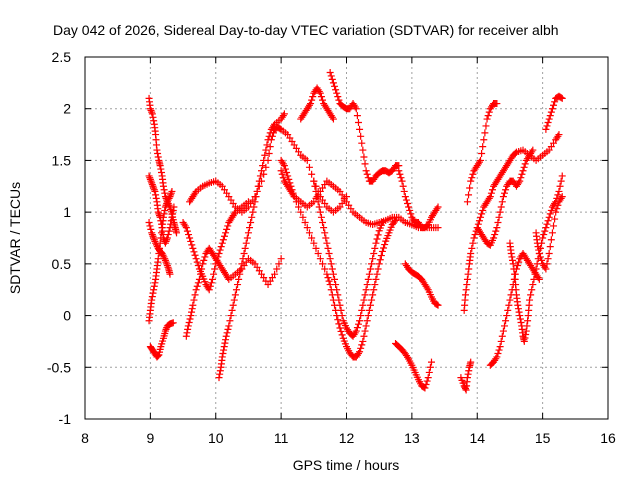  Describe the element at coordinates (85, 438) in the screenshot. I see `x-tick-label: 8` at that location.